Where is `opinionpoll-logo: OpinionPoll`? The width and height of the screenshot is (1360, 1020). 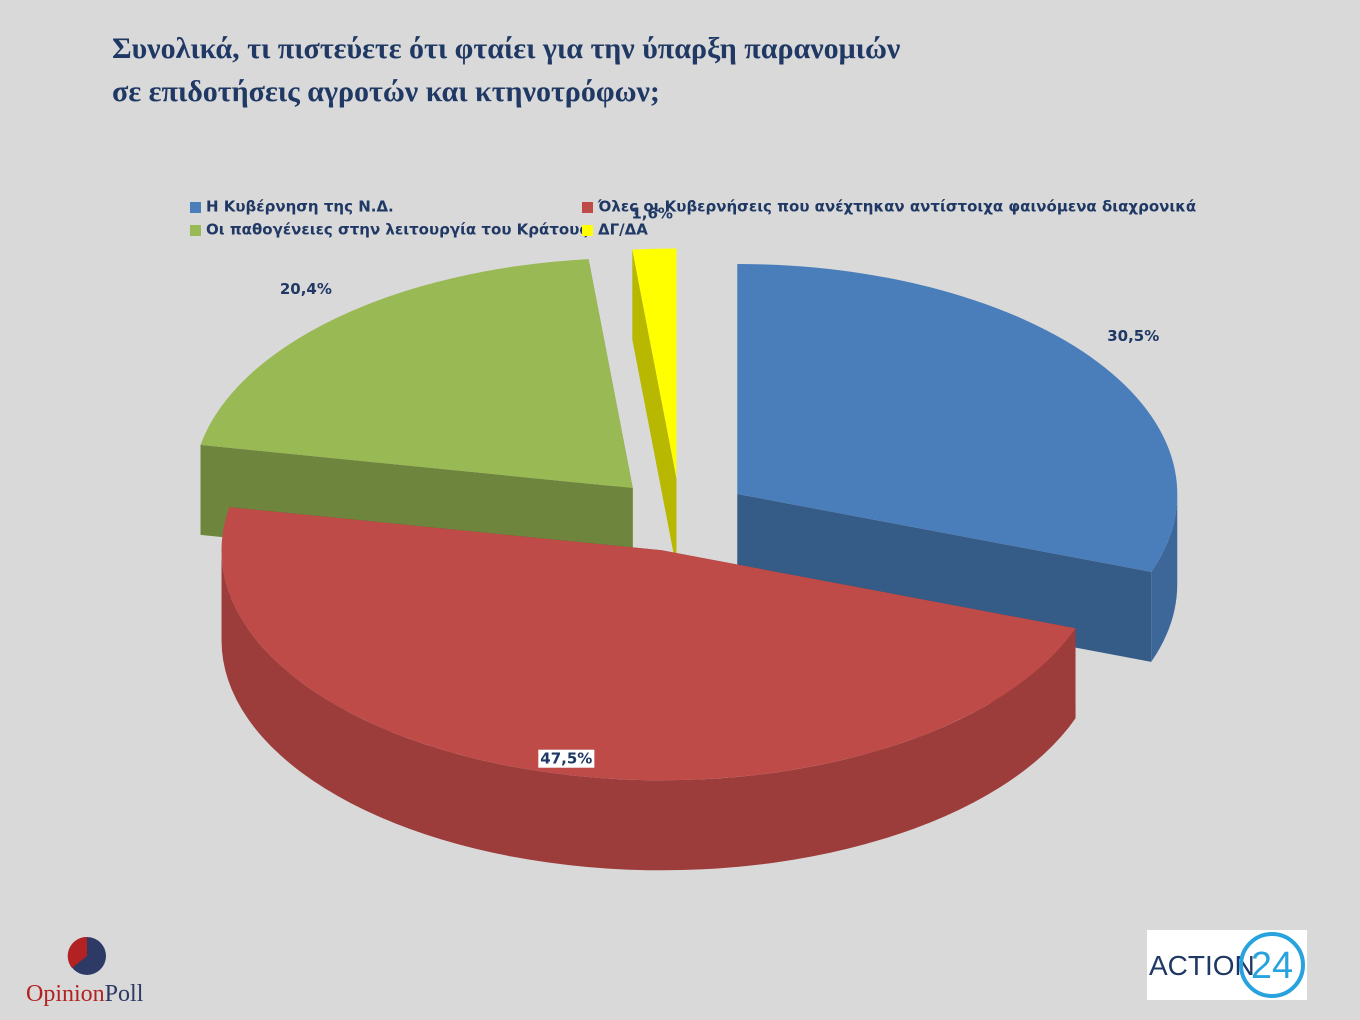
opinionpoll-logo: OpinionPoll is located at coordinates (85, 971).